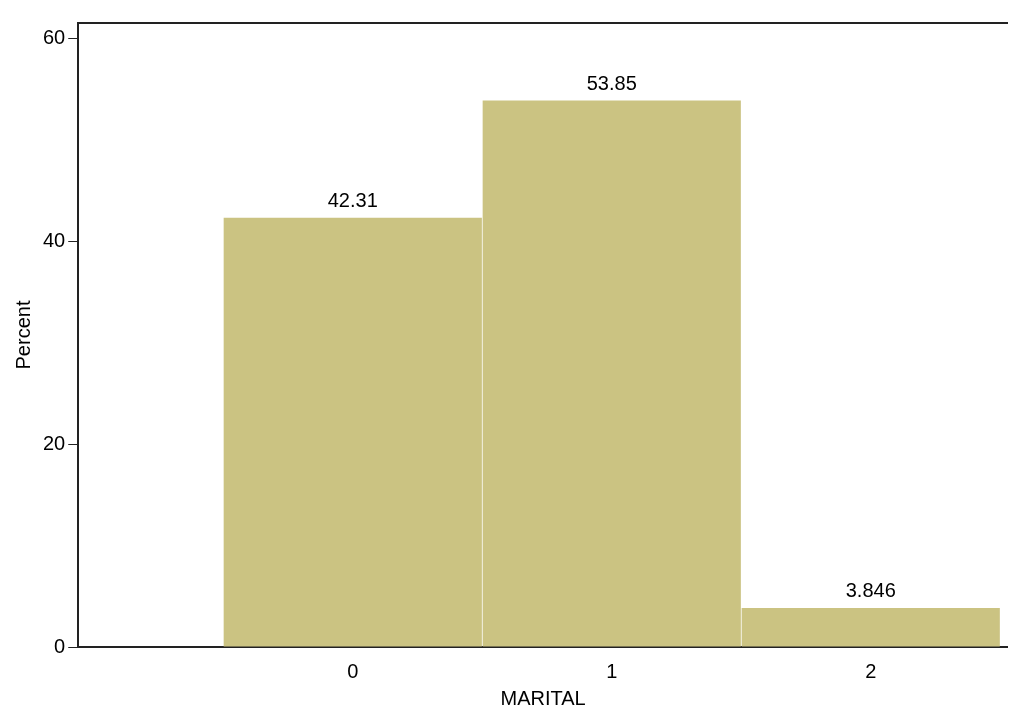 The image size is (1016, 719). I want to click on x-tick-label: 2, so click(871, 670).